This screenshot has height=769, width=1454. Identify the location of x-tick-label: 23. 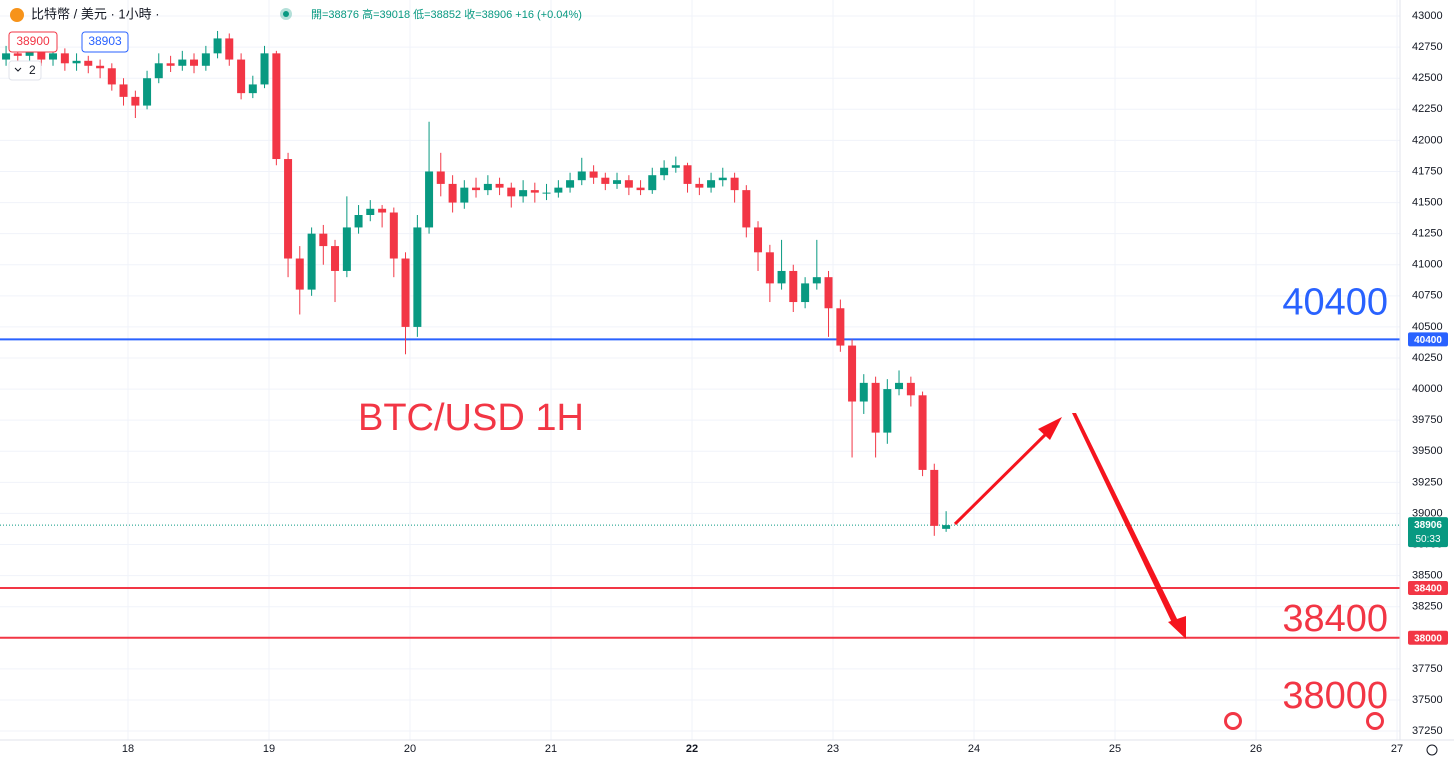
(833, 749).